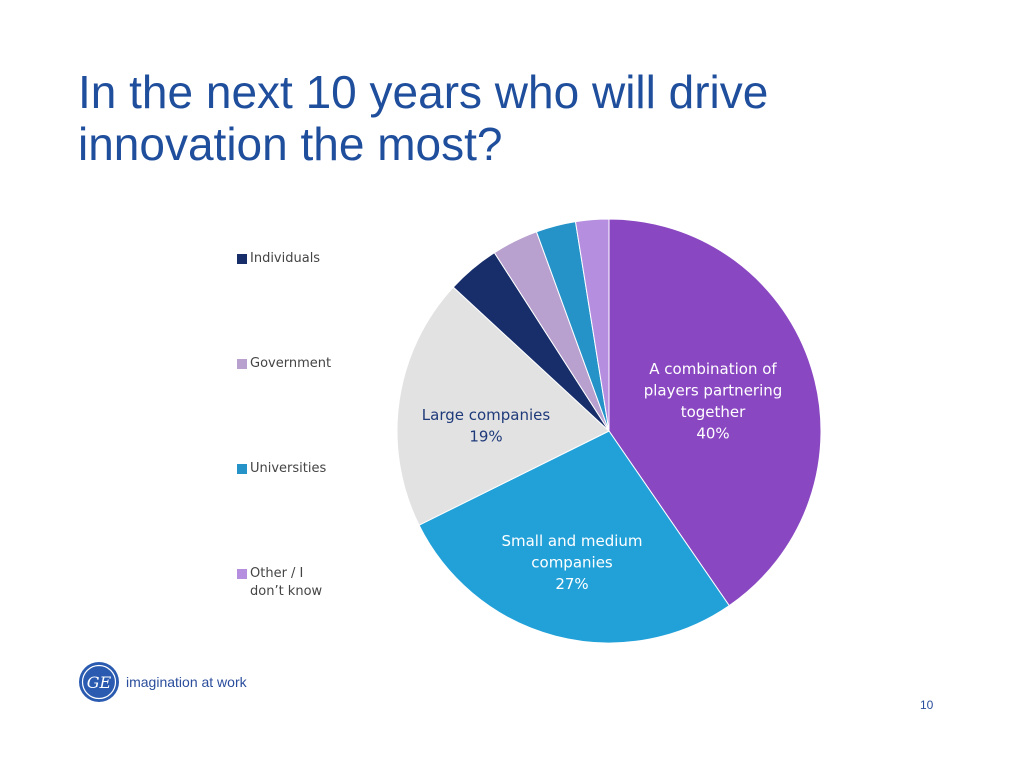 This screenshot has width=1009, height=769. I want to click on pie-slice-a-combination-of-players-partnering-together, so click(715, 412).